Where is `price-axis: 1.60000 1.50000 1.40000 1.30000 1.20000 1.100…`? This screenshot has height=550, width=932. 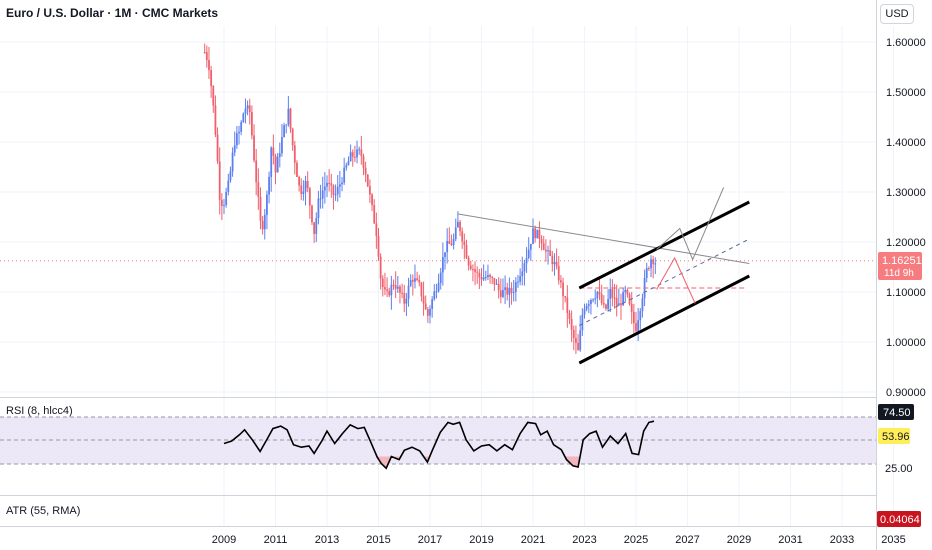 price-axis: 1.60000 1.50000 1.40000 1.30000 1.20000 1.100… is located at coordinates (906, 218).